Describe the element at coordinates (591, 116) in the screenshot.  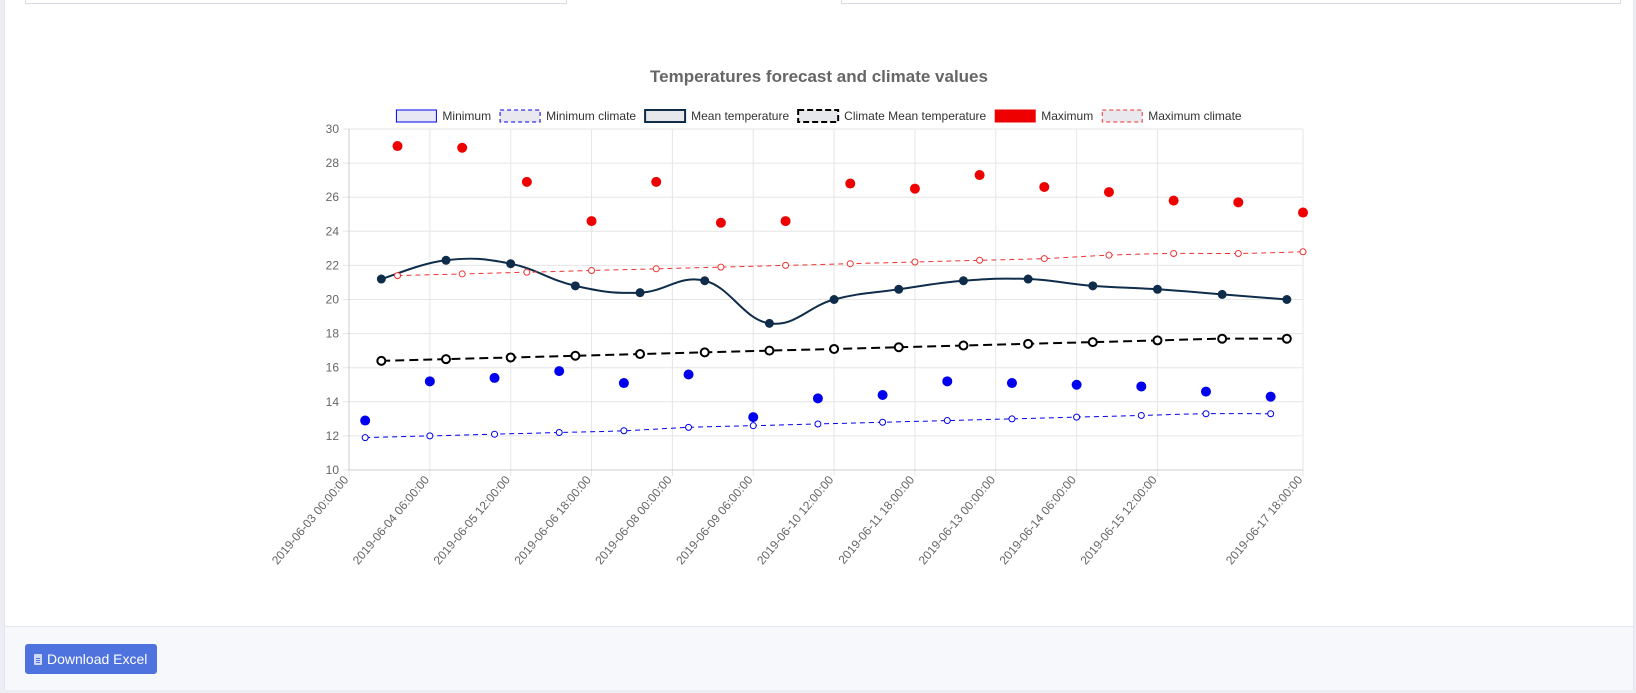
I see `legend-label: Minimum climate` at that location.